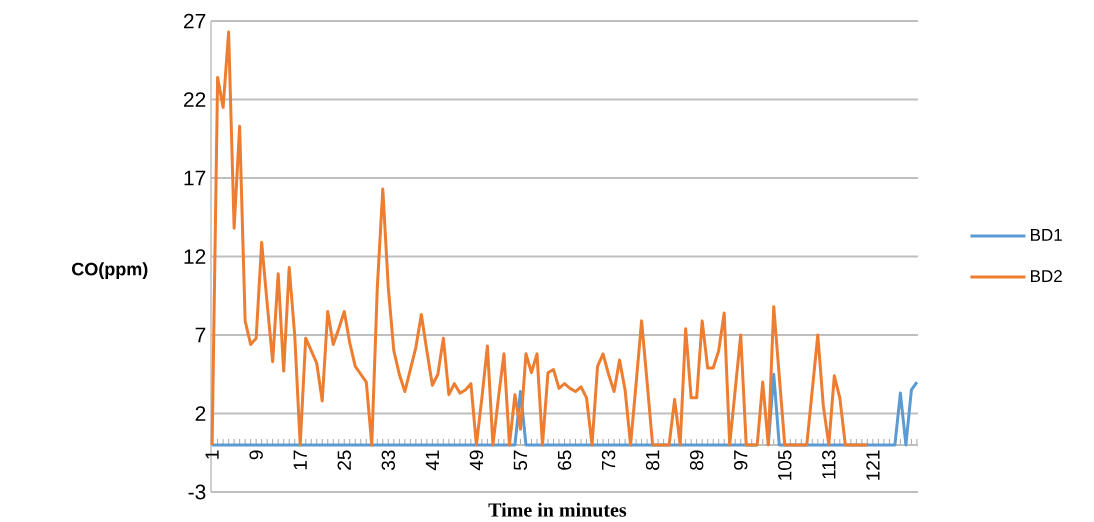 Image resolution: width=1094 pixels, height=522 pixels. Describe the element at coordinates (194, 21) in the screenshot. I see `y-tick-label: 27` at that location.